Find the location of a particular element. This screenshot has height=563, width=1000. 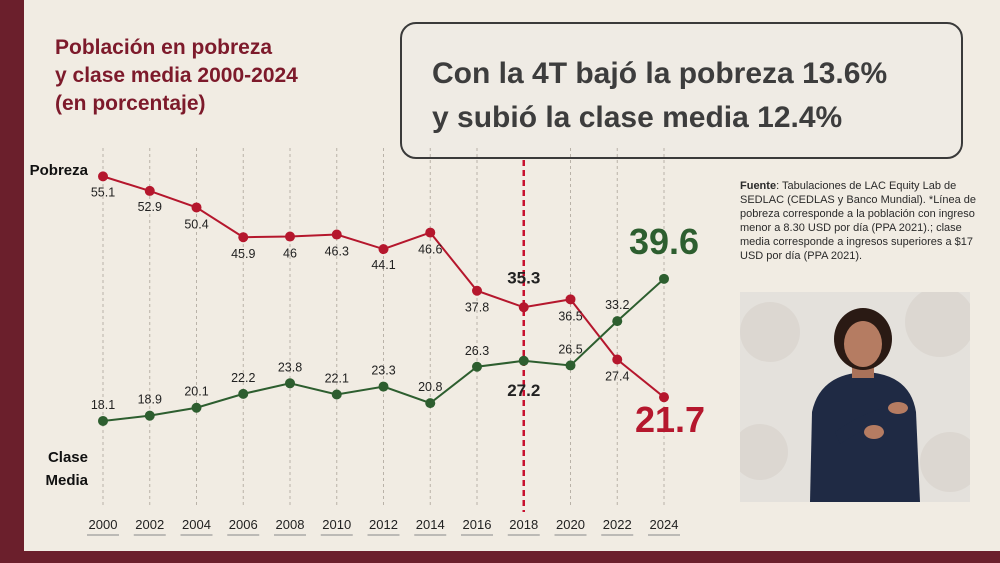

poverty-data-label: 50.4 is located at coordinates (196, 224).